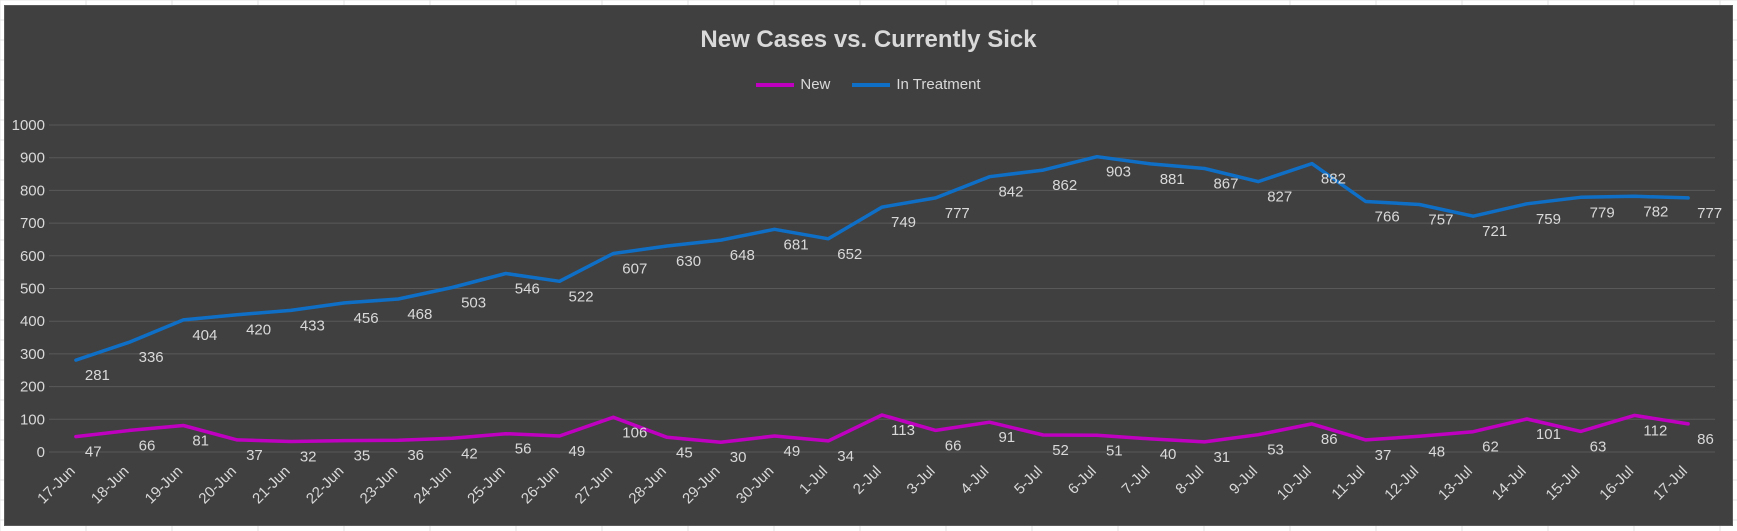 The image size is (1737, 531). I want to click on x-tick-label: 15-Jul, so click(1563, 483).